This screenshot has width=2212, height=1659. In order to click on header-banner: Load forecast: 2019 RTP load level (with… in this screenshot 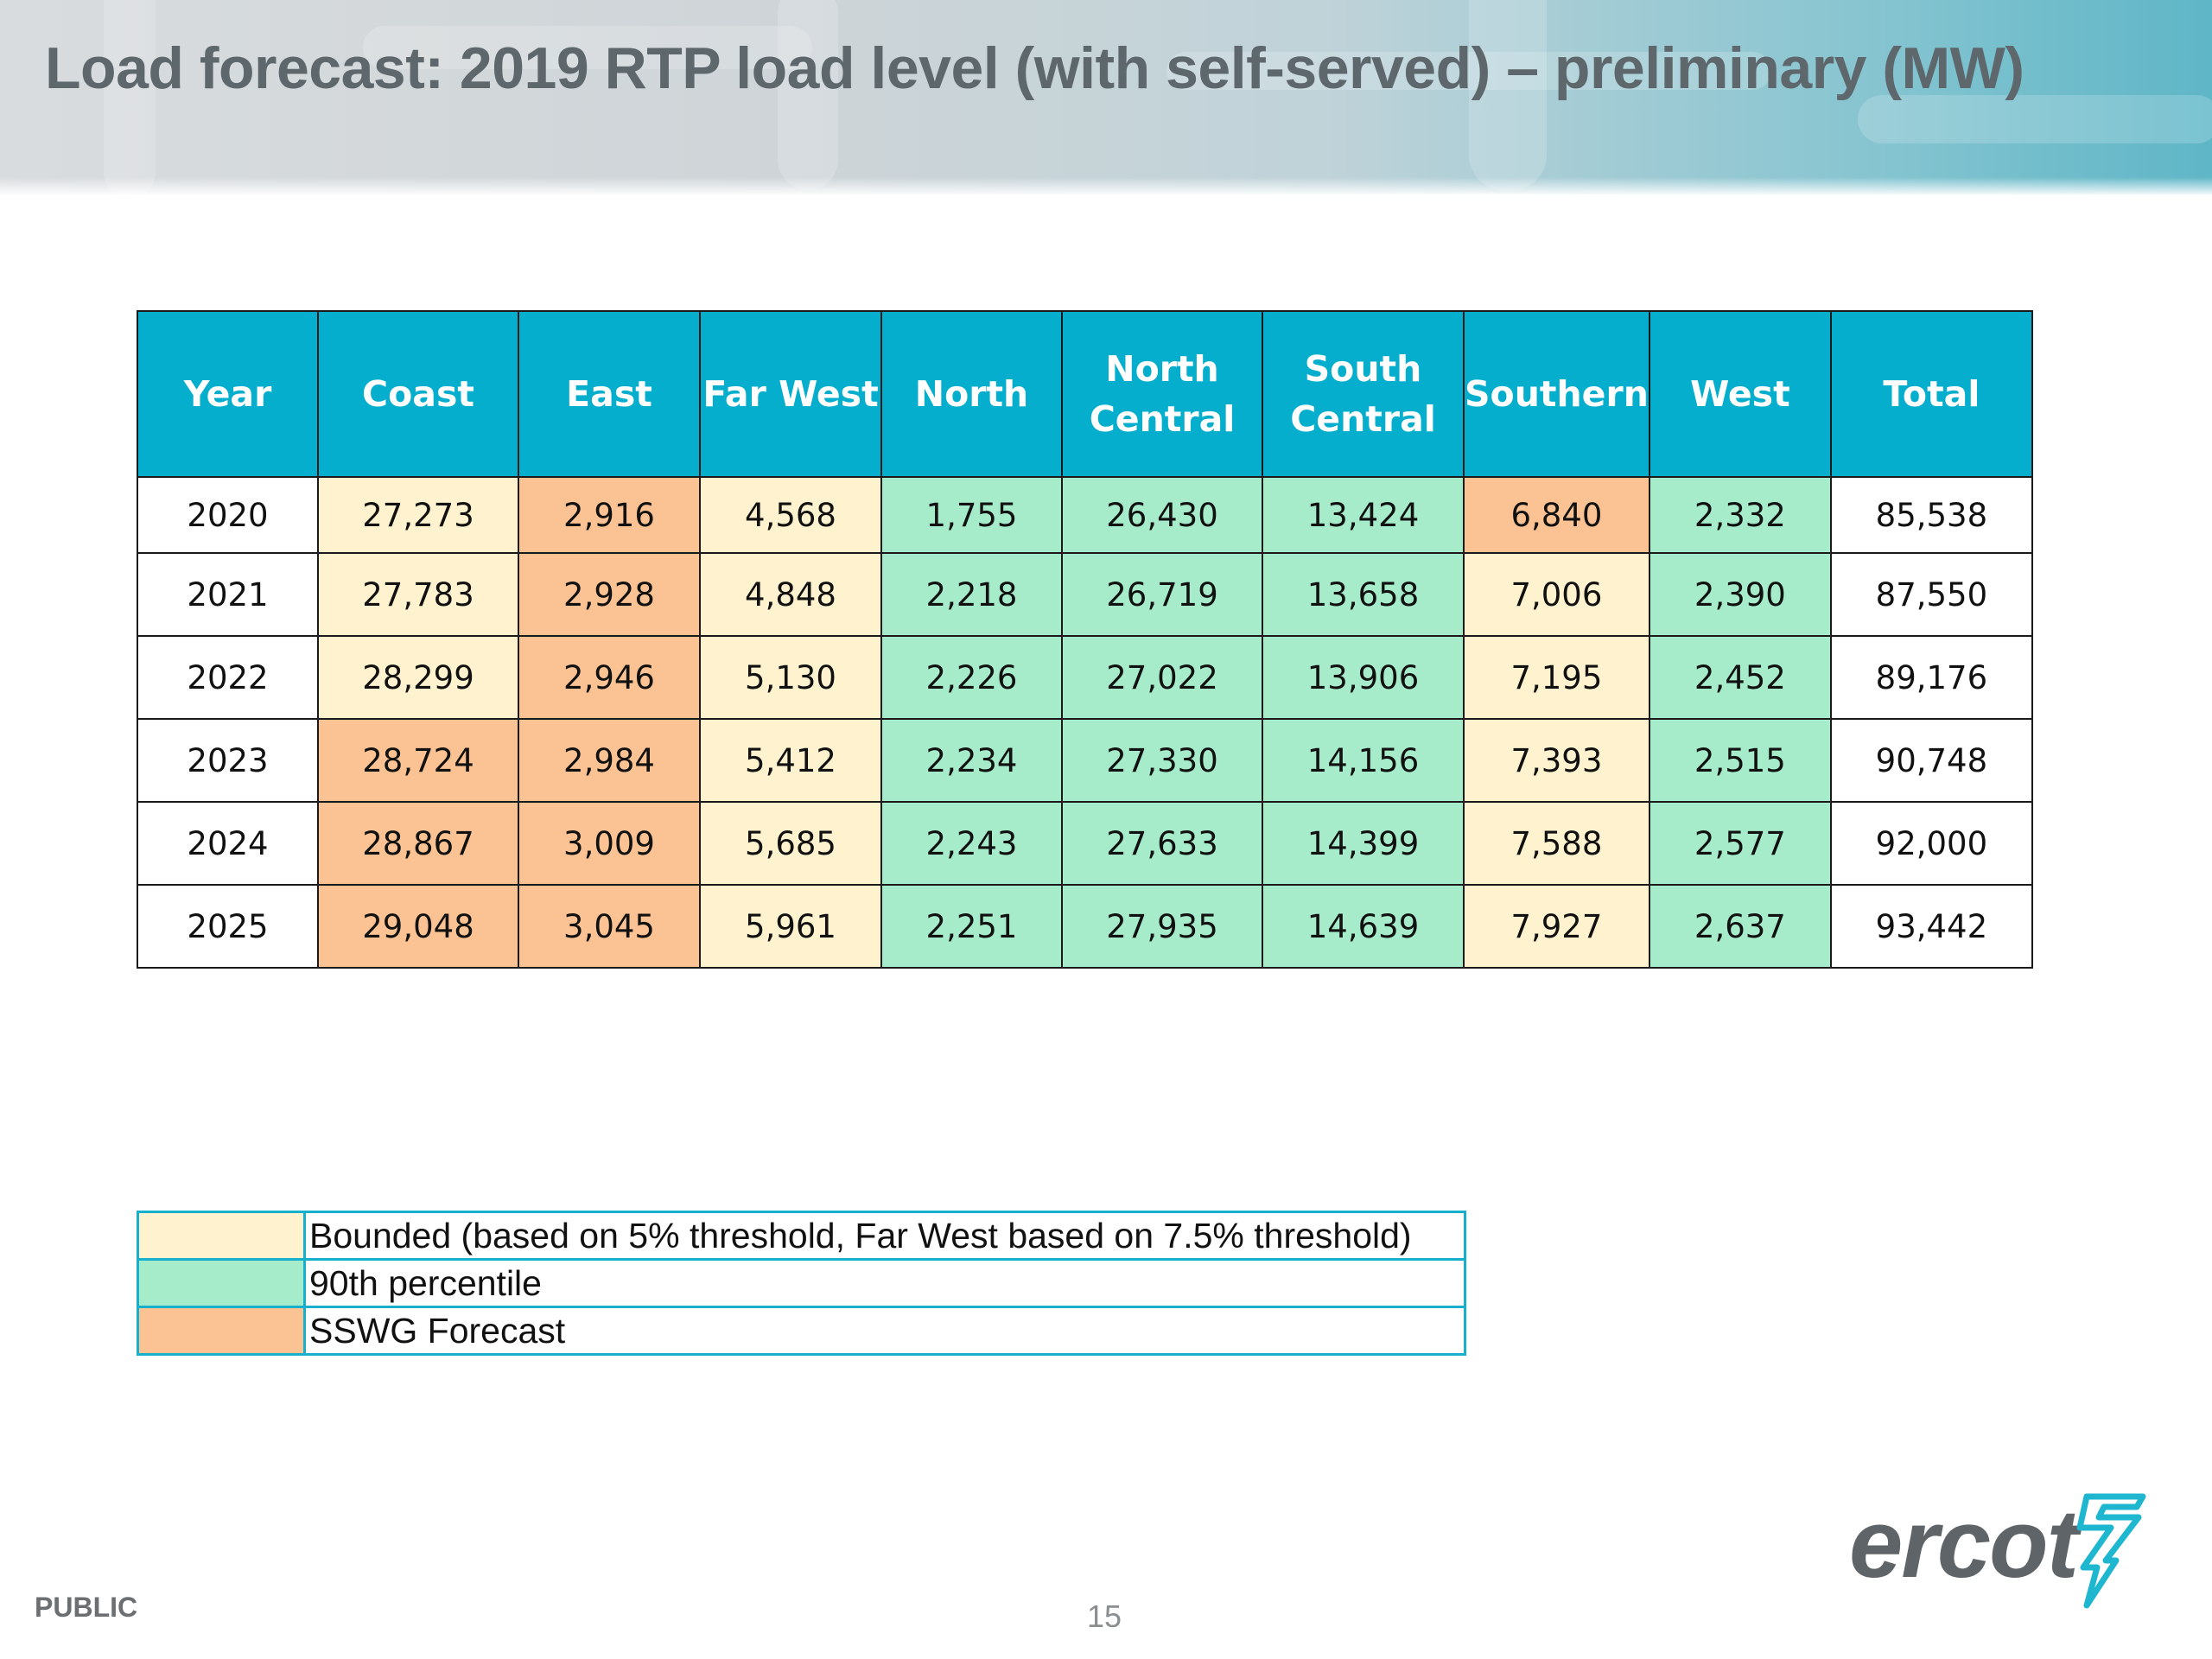, I will do `click(1106, 97)`.